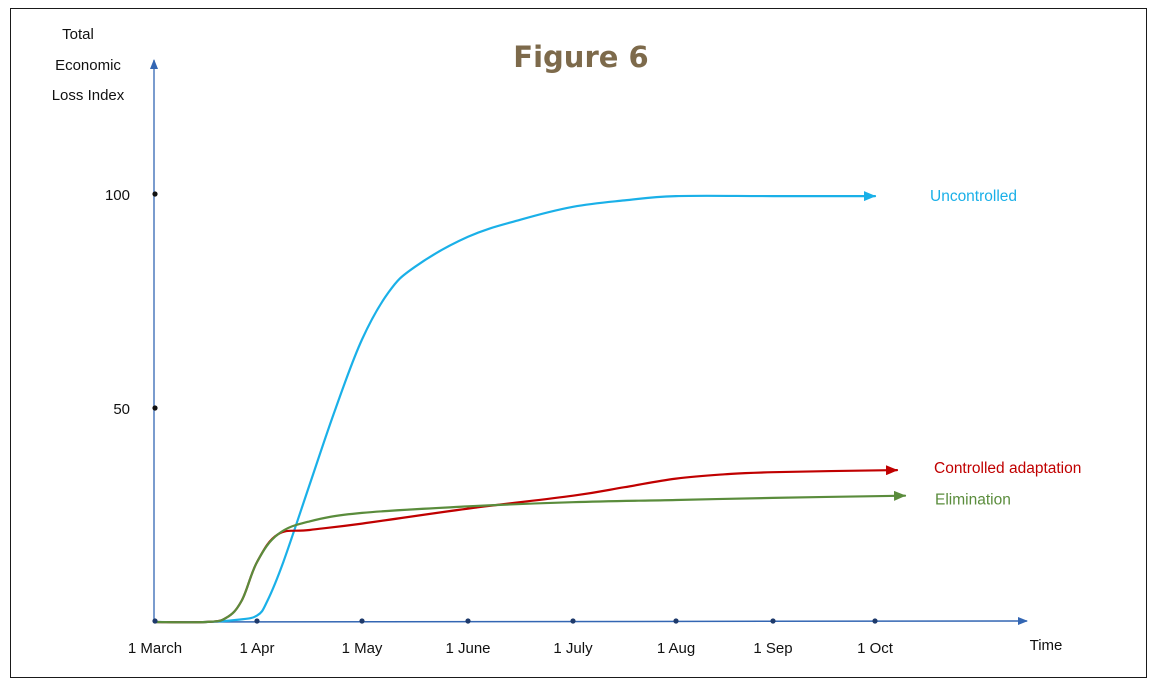 This screenshot has height=678, width=1159. Describe the element at coordinates (88, 65) in the screenshot. I see `y-axis-label-line-2: Economic` at that location.